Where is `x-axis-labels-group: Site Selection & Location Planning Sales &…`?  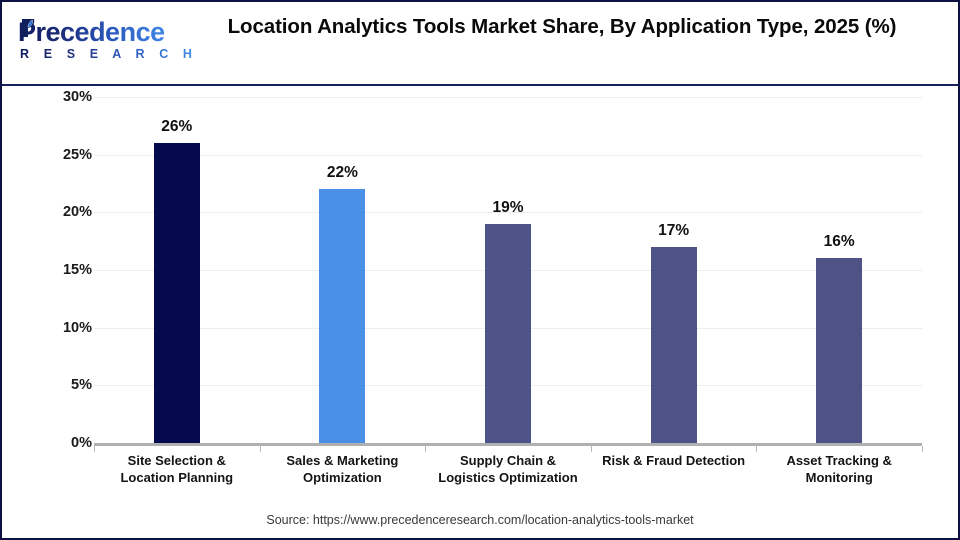 x-axis-labels-group: Site Selection & Location Planning Sales &… is located at coordinates (480, 476).